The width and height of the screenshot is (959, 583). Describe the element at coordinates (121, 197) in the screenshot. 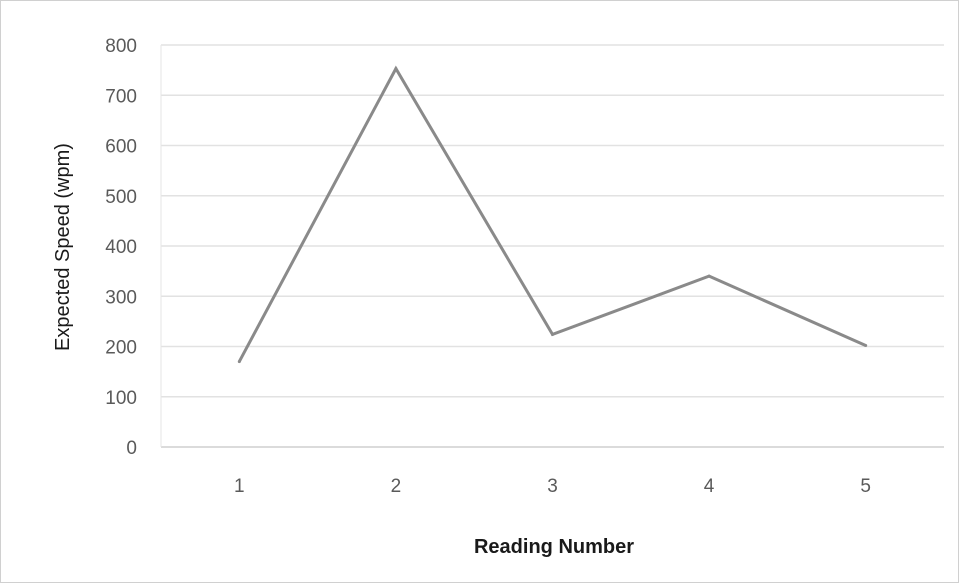

I see `y-tick-label-500: 500` at that location.